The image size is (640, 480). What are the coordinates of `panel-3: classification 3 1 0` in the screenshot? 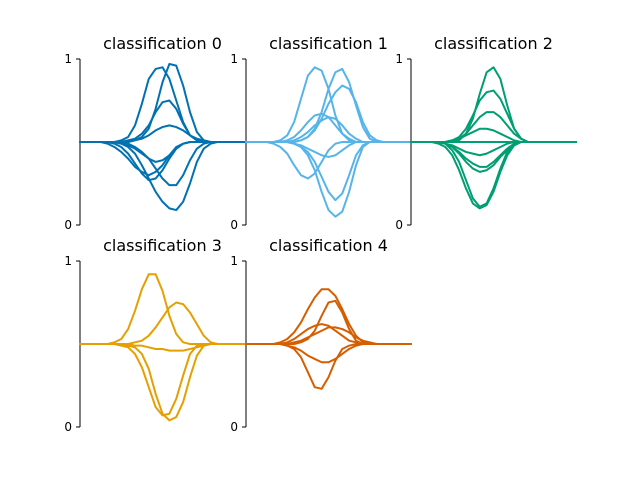 It's located at (155, 335).